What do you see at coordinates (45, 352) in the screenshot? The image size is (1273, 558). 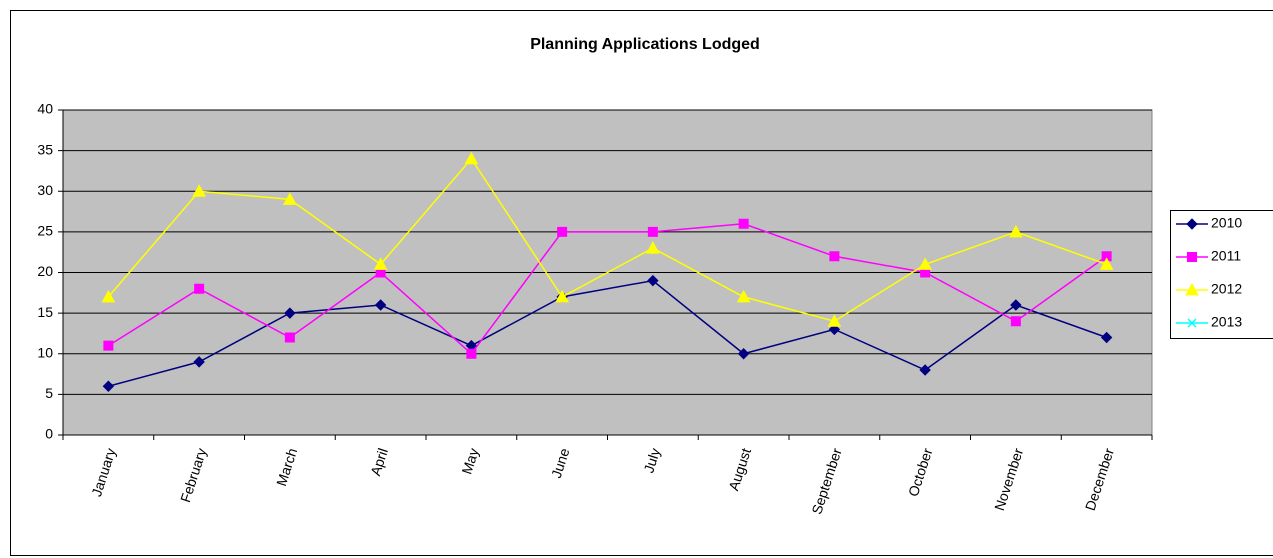 I see `y-tick-label: 10` at bounding box center [45, 352].